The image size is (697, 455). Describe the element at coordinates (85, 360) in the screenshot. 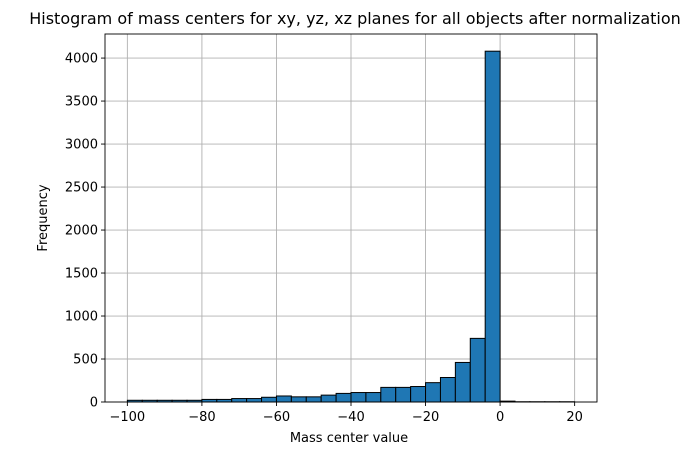

I see `y-tick-label: 500` at that location.